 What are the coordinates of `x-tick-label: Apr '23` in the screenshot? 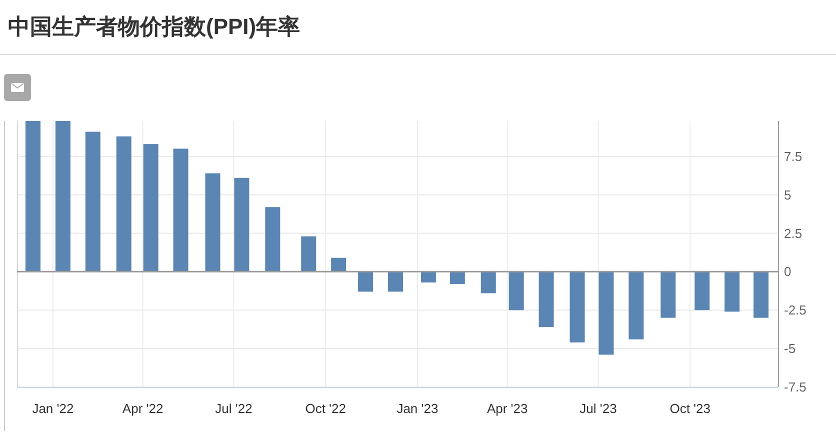 It's located at (507, 408).